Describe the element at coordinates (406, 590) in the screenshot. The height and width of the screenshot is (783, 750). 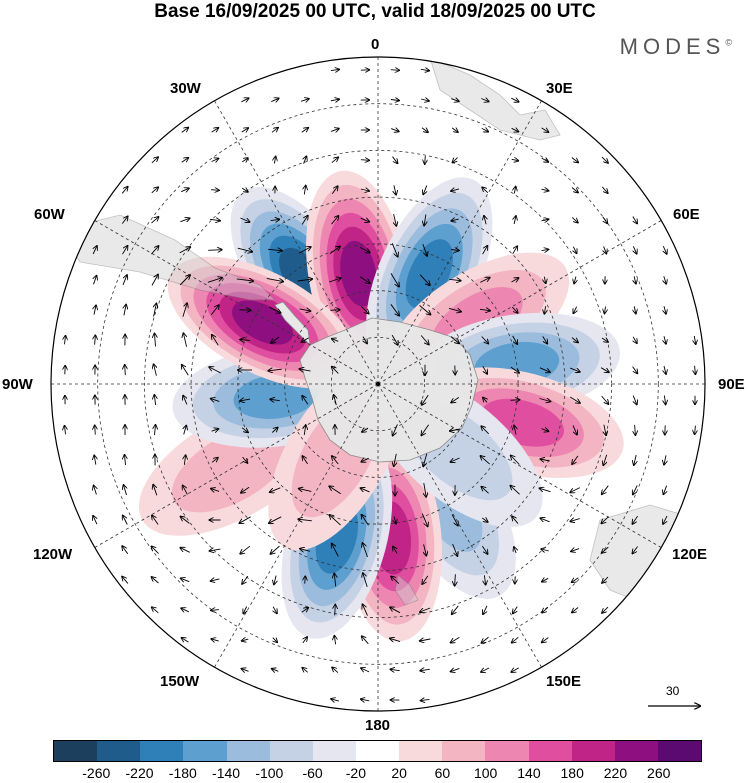
I see `new-zealand-coast` at that location.